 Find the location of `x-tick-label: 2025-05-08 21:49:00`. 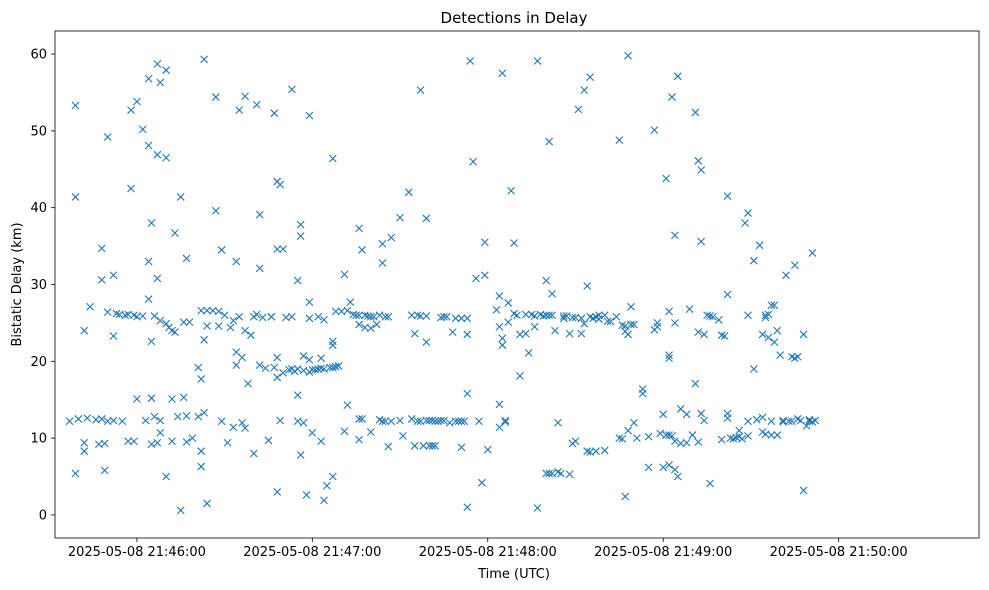

x-tick-label: 2025-05-08 21:49:00 is located at coordinates (663, 552).